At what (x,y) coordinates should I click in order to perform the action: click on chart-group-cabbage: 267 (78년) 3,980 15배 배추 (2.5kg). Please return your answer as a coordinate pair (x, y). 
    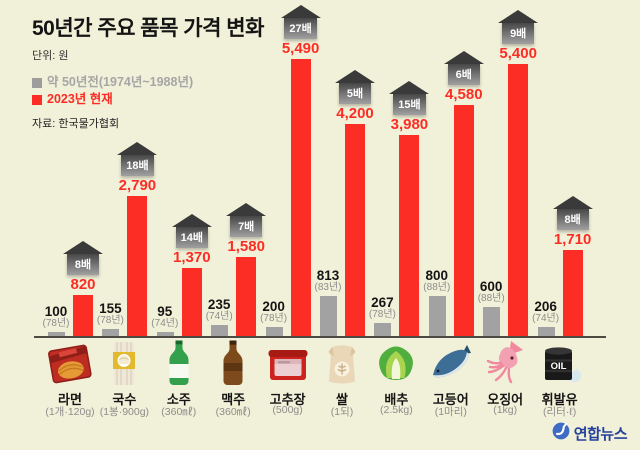
    Looking at the image, I should click on (399, 208).